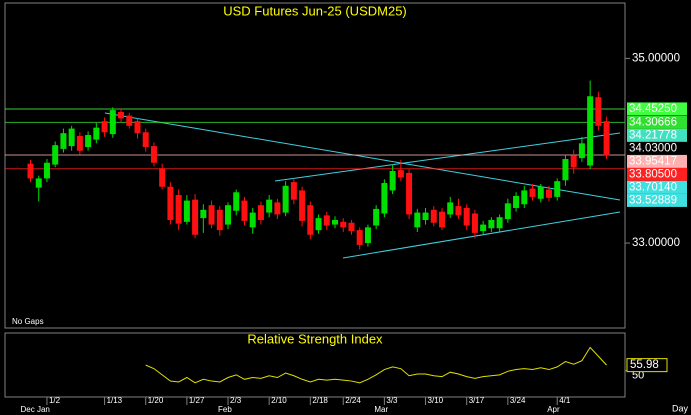 This screenshot has width=691, height=415. I want to click on level-label: 34.21778, so click(653, 135).